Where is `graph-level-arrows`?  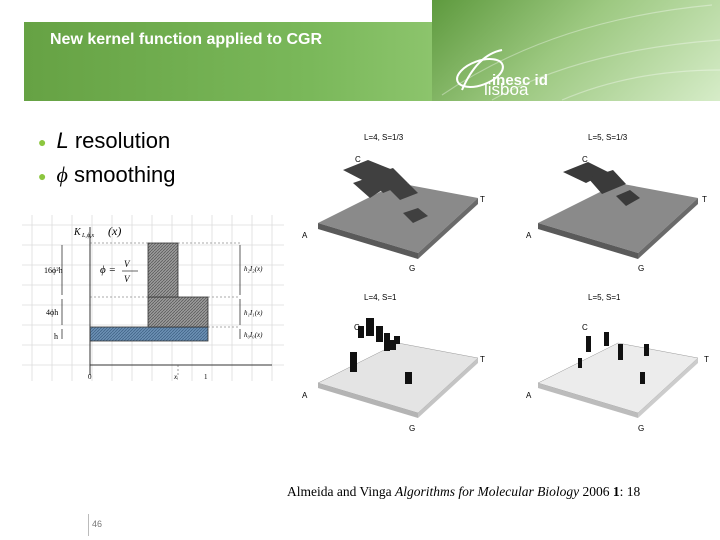 graph-level-arrows is located at coordinates (151, 292).